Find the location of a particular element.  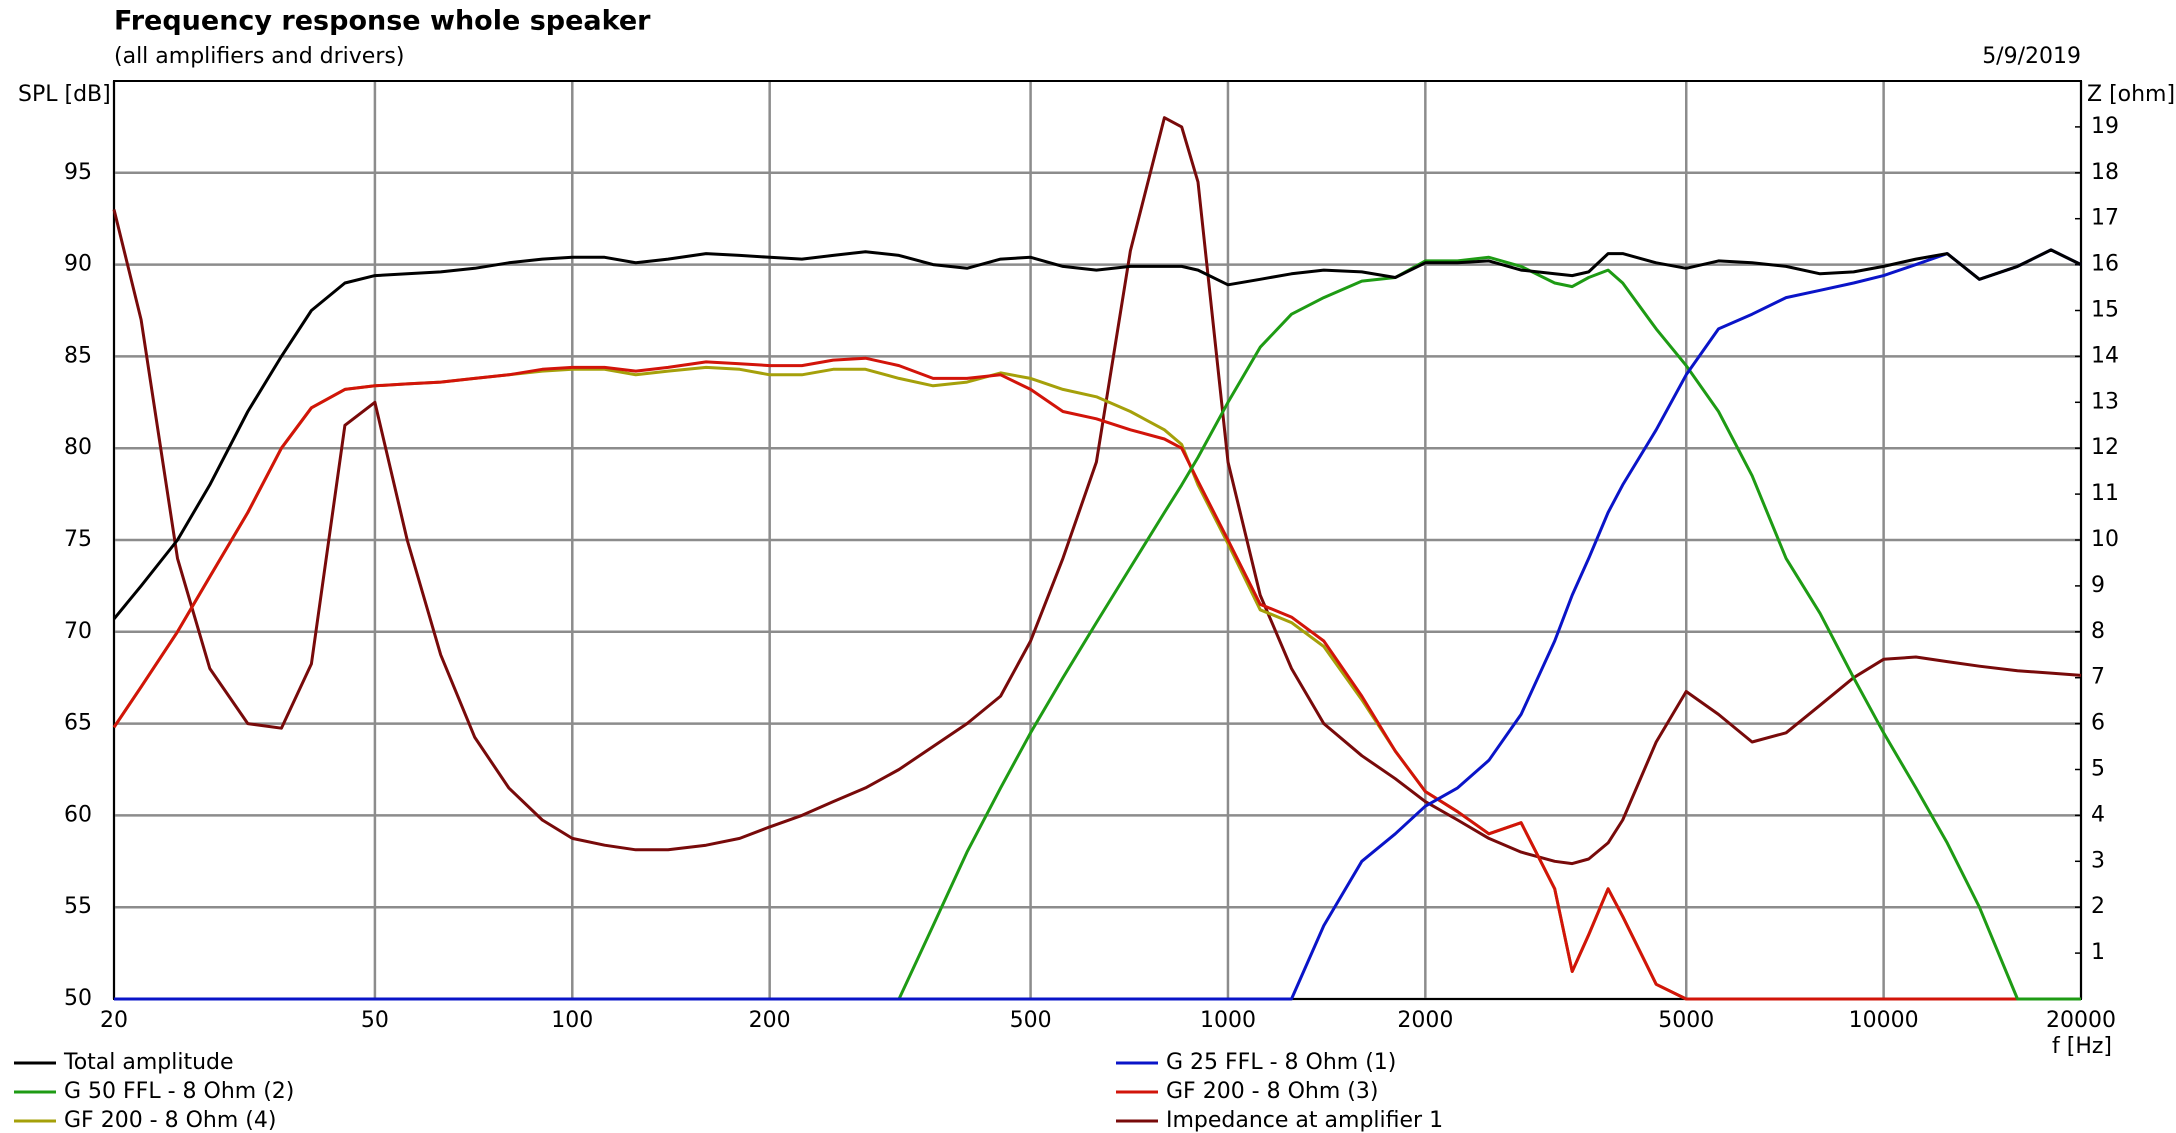

chart-date: 5/9/2019 is located at coordinates (2031, 56).